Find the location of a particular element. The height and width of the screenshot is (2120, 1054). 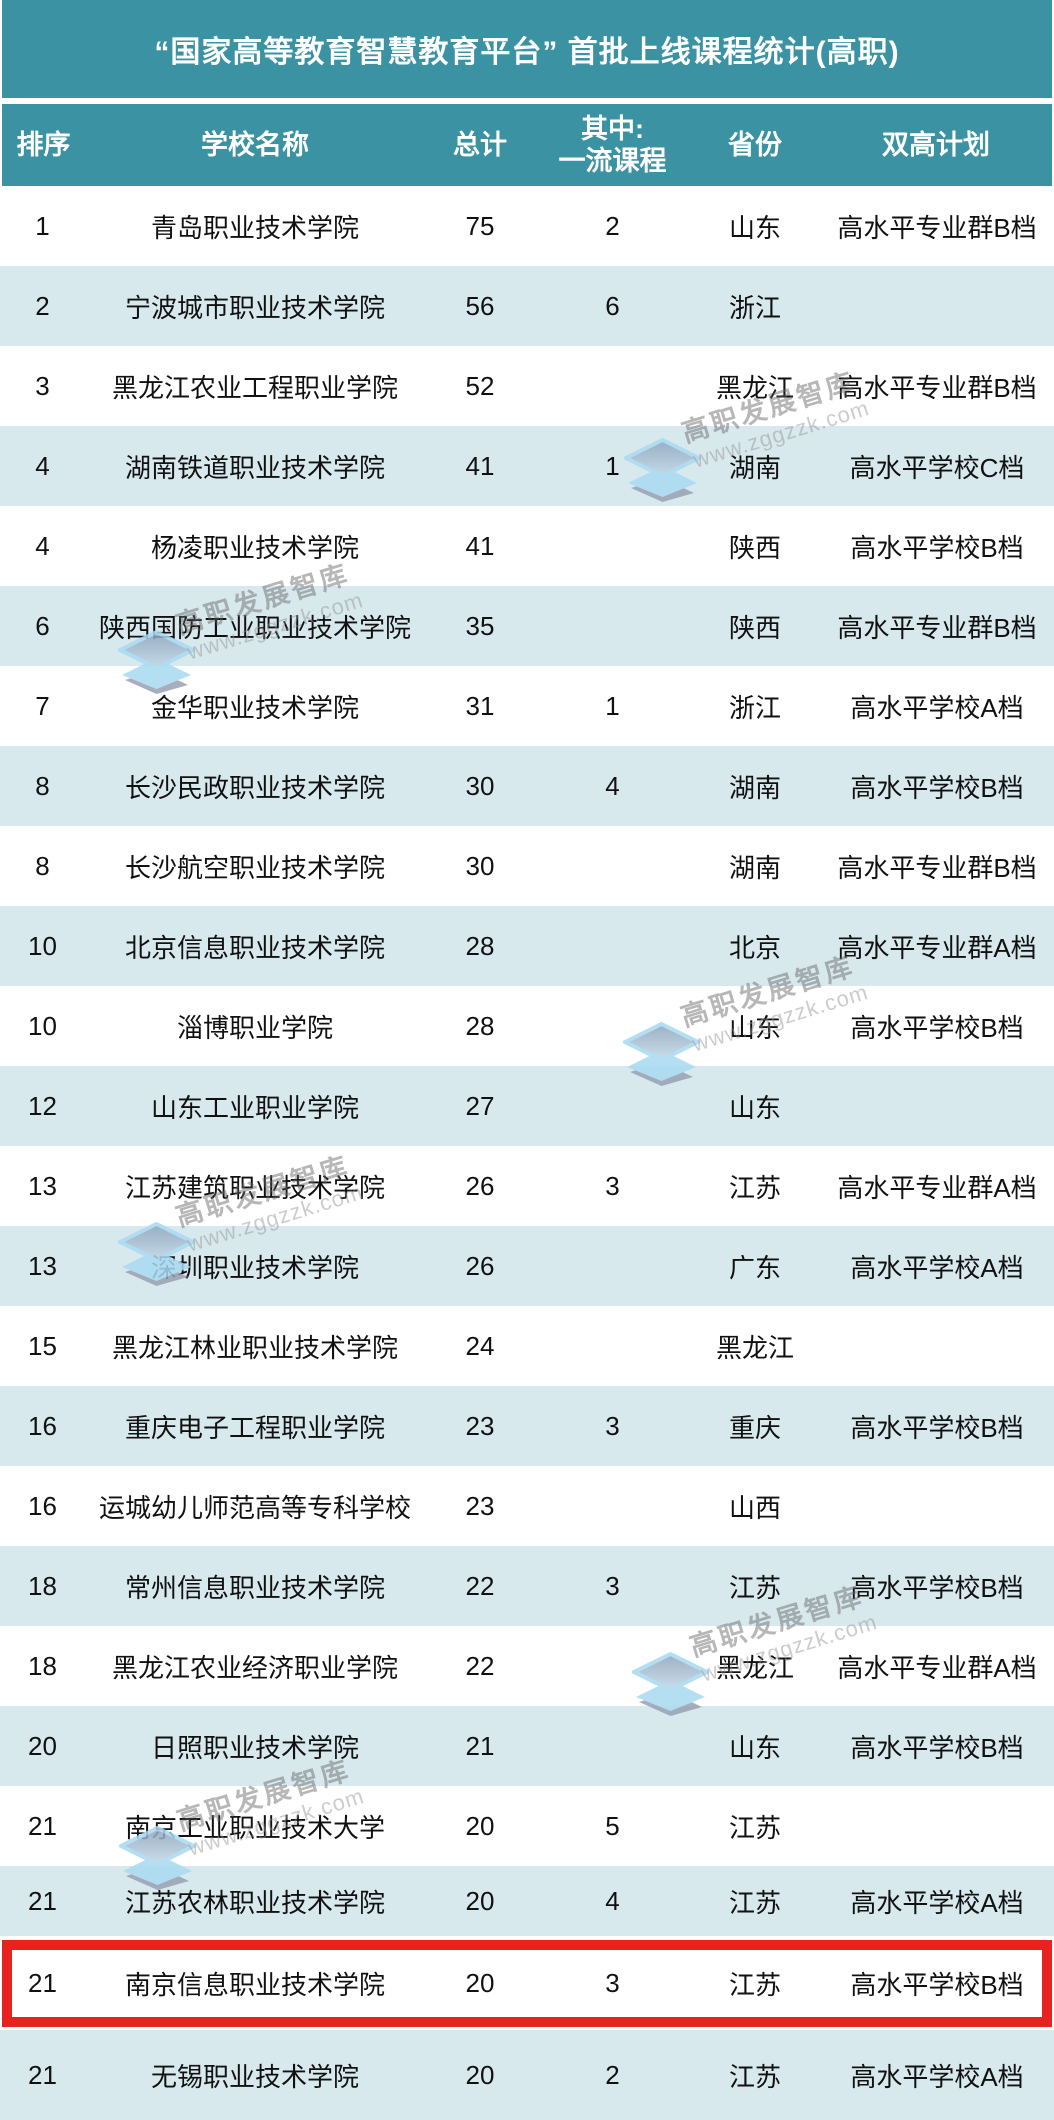

table-row: 8 长沙民政职业技术学院 30 4 湖南 高水平学校B档 is located at coordinates (527, 786).